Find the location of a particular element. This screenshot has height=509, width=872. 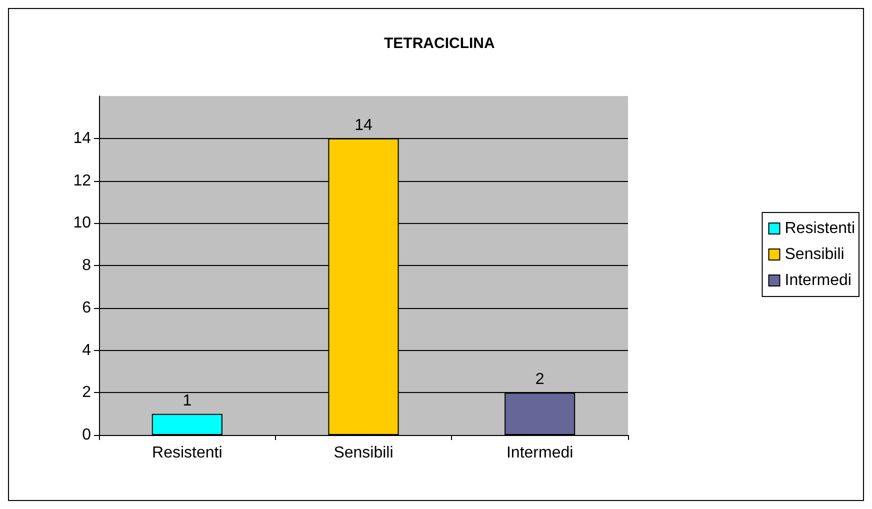

x-tick-label: Resistenti is located at coordinates (187, 453).